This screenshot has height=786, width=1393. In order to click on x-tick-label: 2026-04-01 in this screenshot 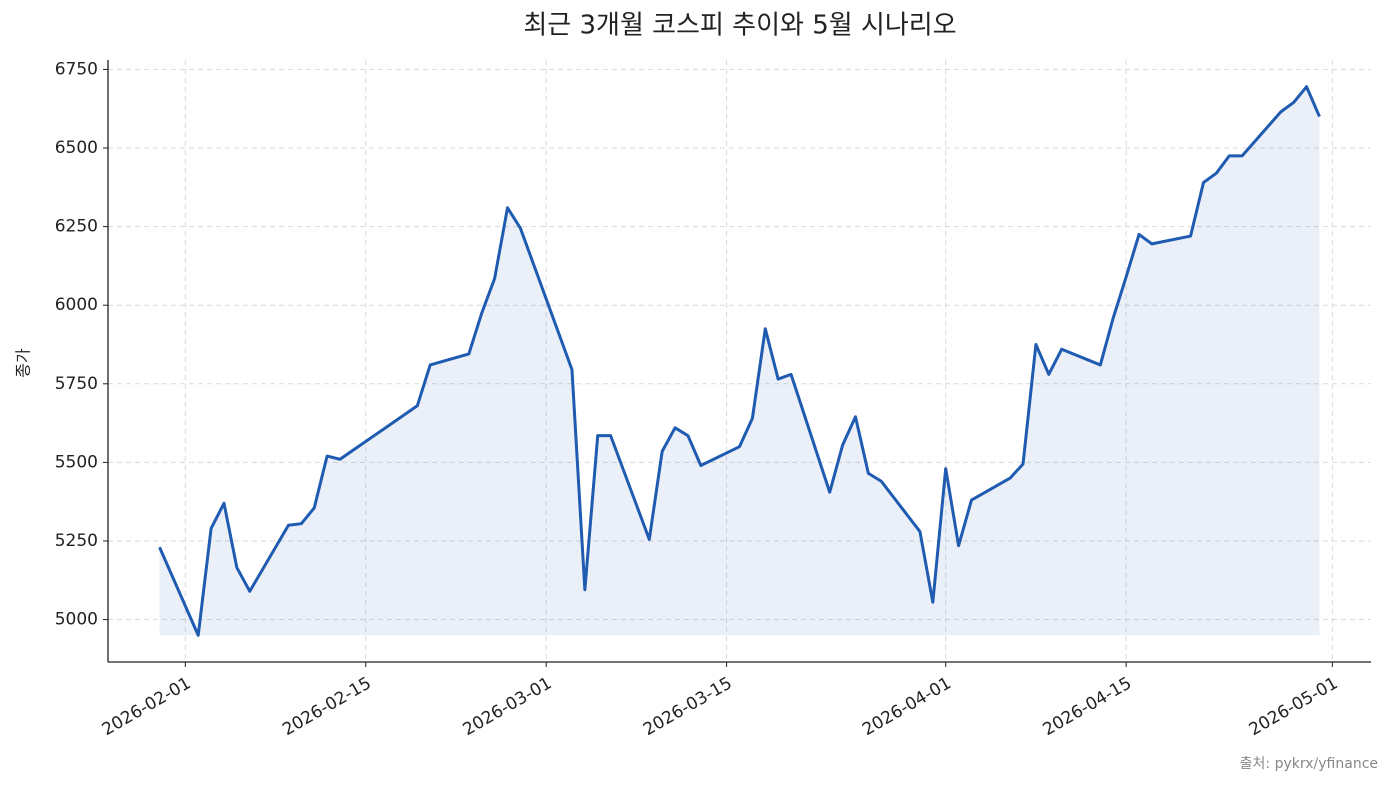, I will do `click(907, 706)`.